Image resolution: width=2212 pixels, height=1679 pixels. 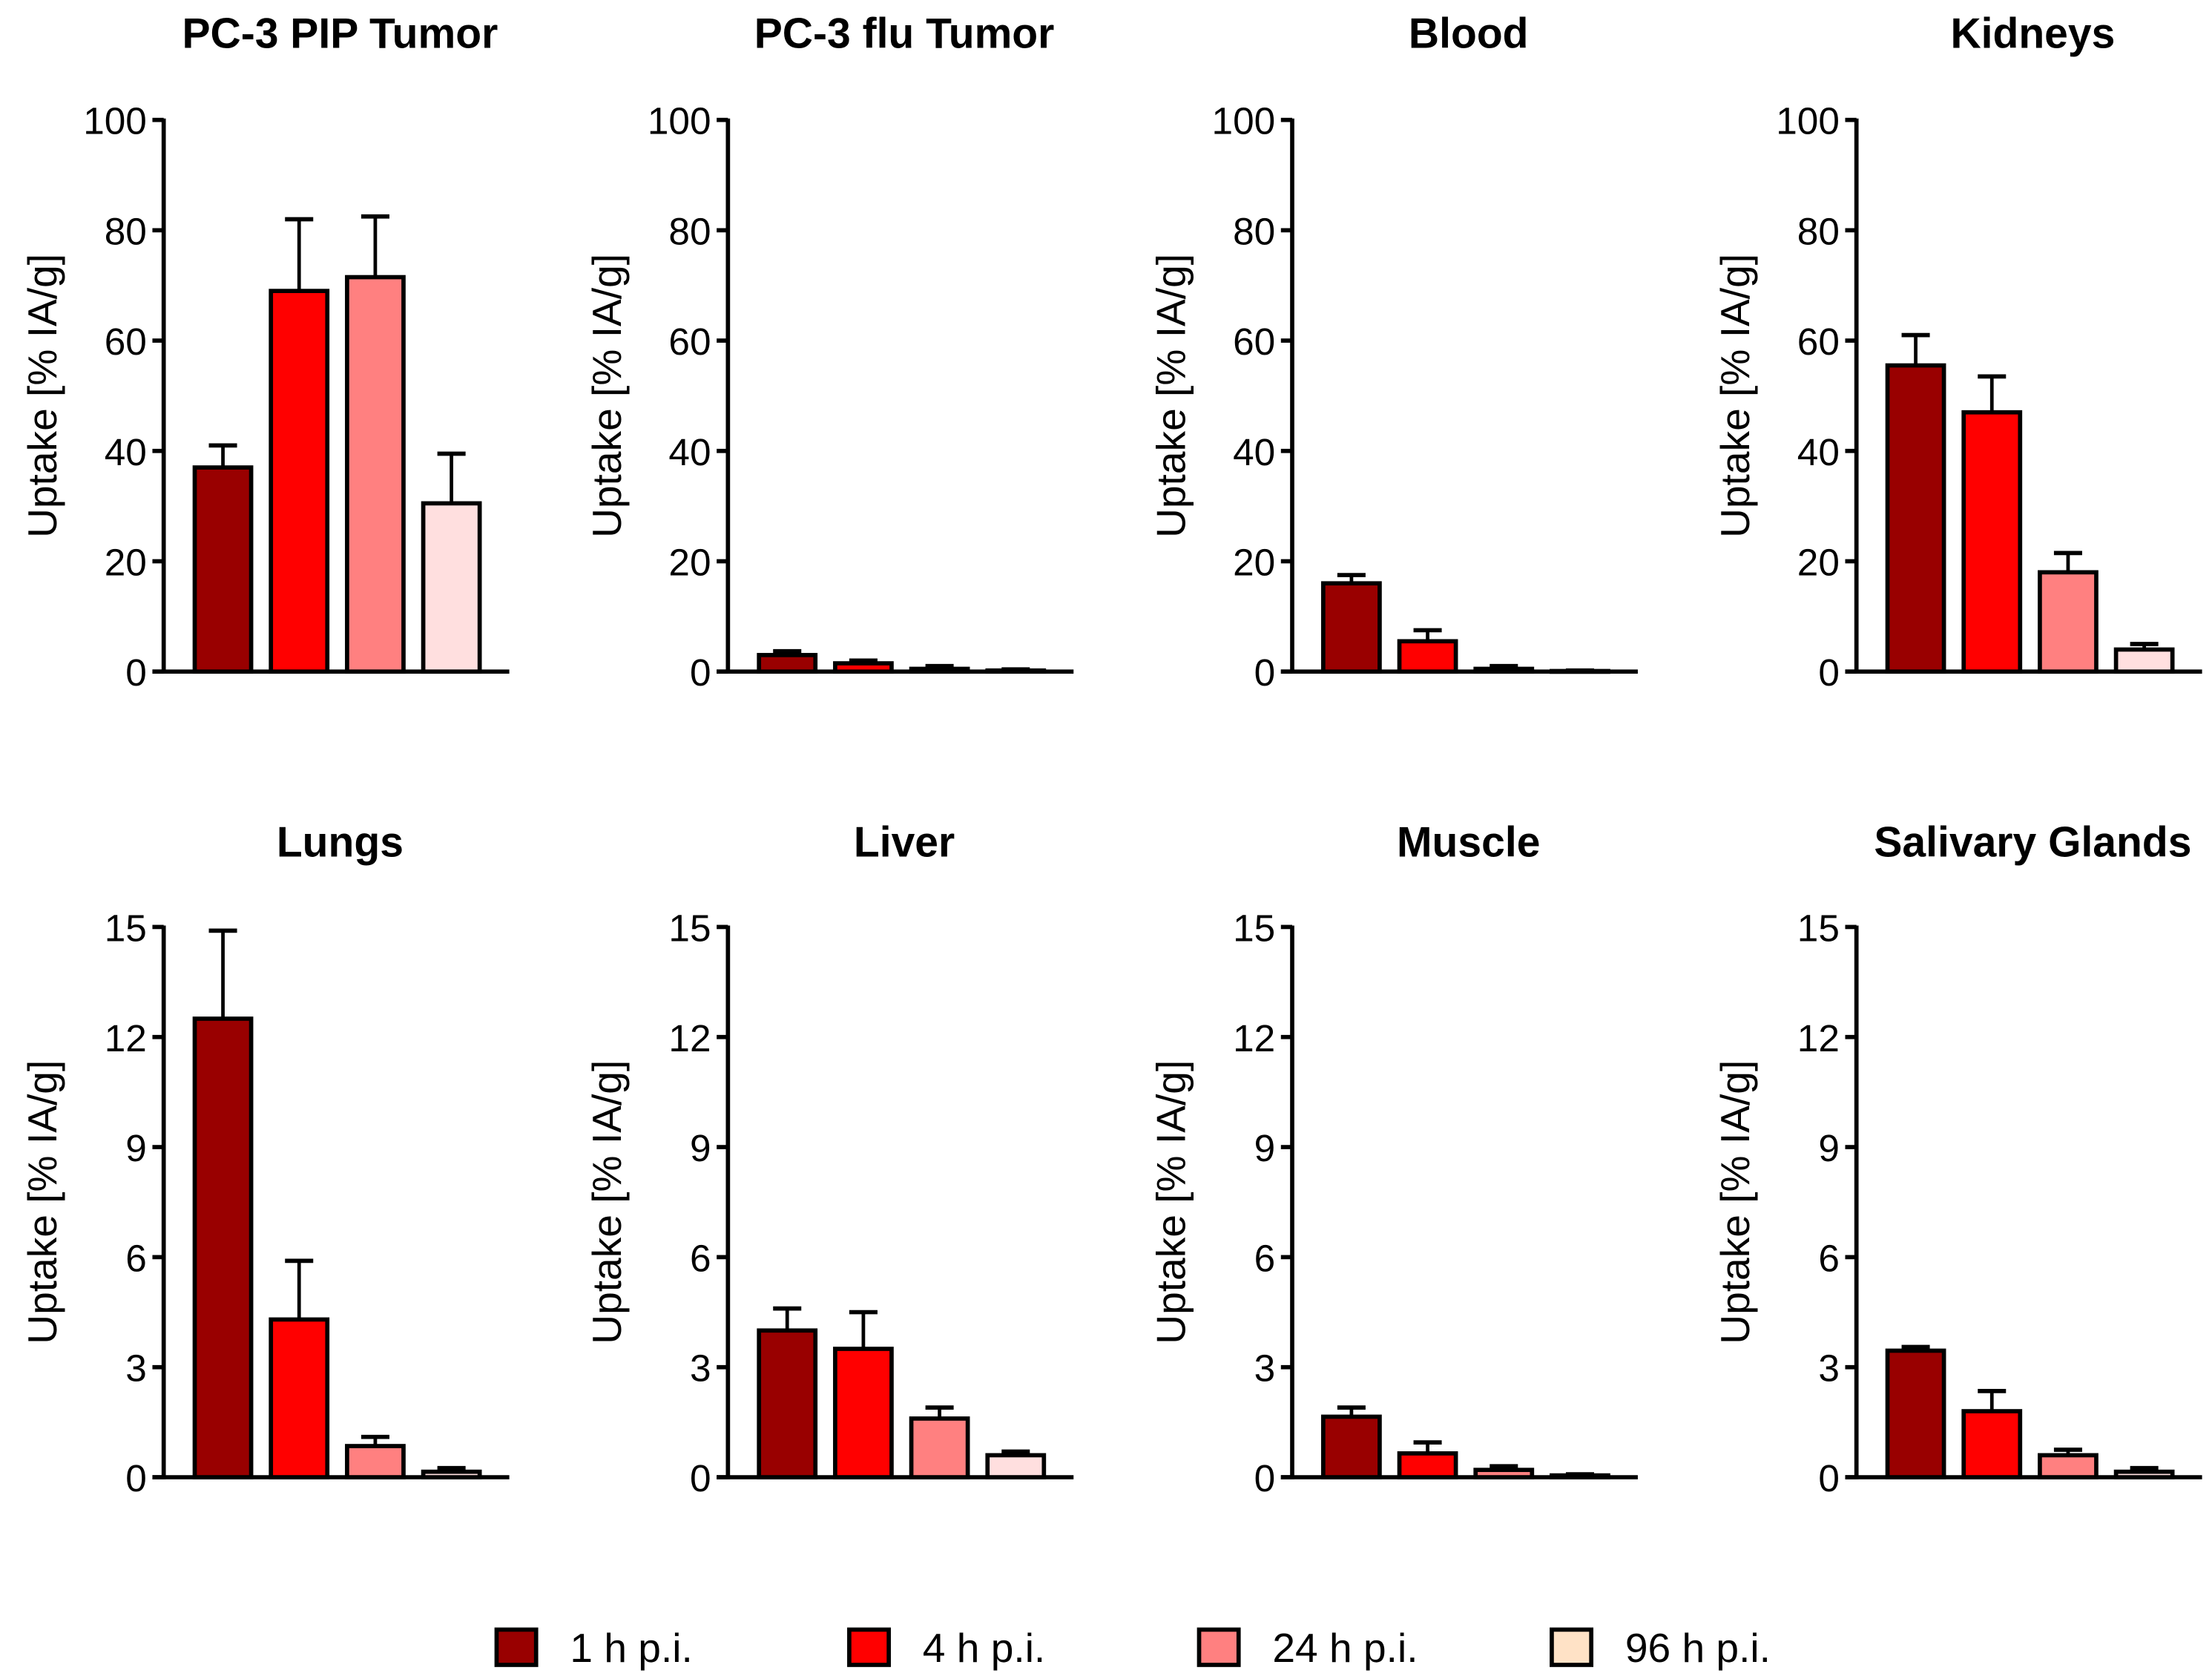 I want to click on chart-title: PC-3 PIP Tumor, so click(x=340, y=34).